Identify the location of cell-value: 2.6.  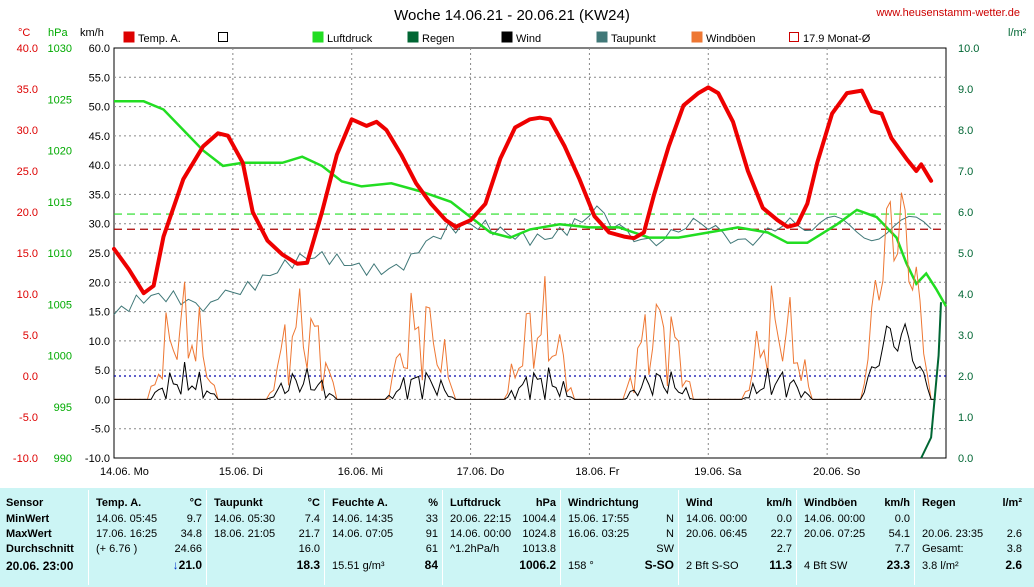
(1014, 534).